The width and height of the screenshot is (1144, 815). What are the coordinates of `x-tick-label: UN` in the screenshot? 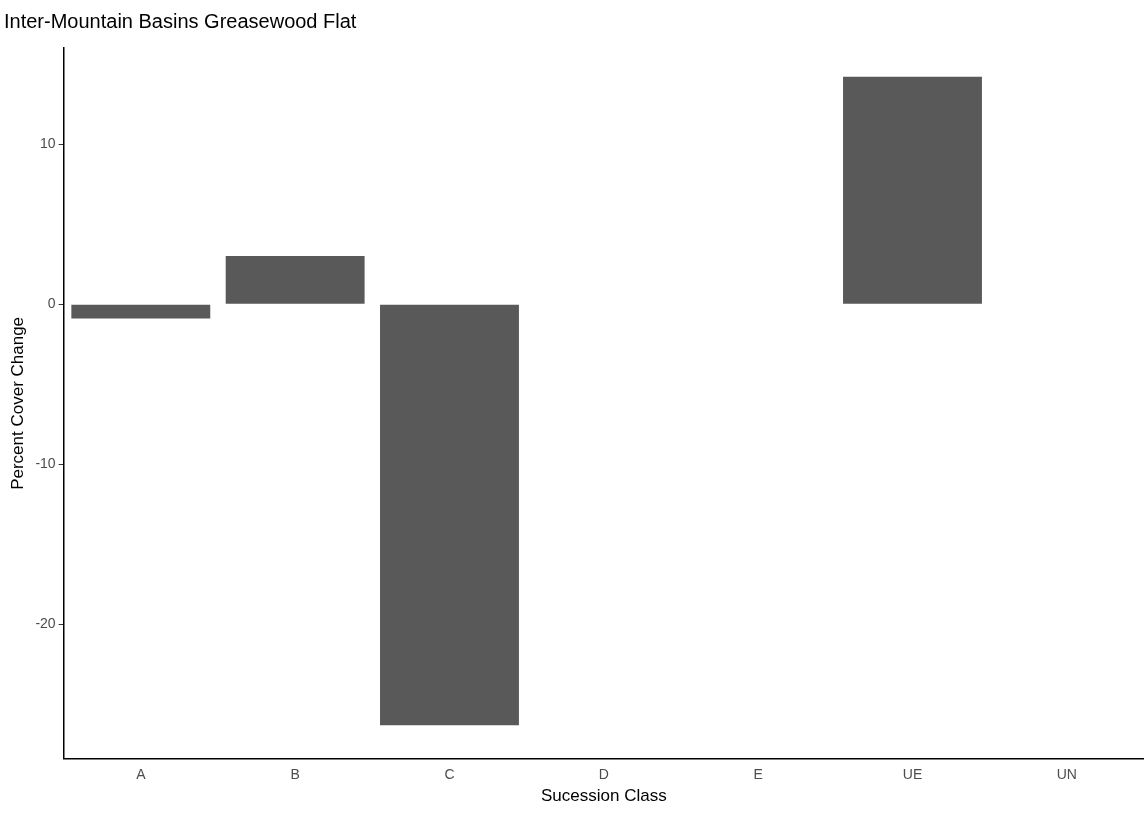 It's located at (1066, 774).